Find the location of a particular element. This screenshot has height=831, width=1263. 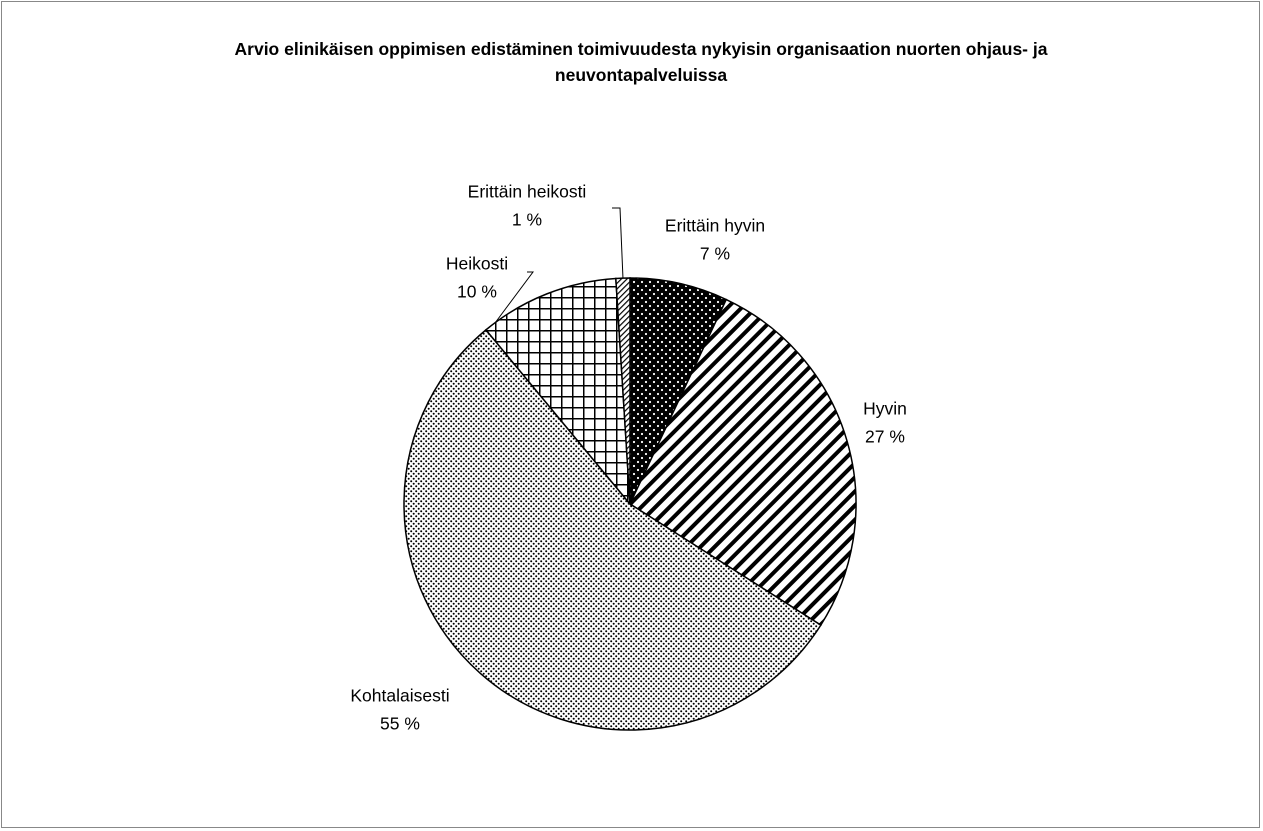

slice-value-label: 10 % is located at coordinates (477, 292).